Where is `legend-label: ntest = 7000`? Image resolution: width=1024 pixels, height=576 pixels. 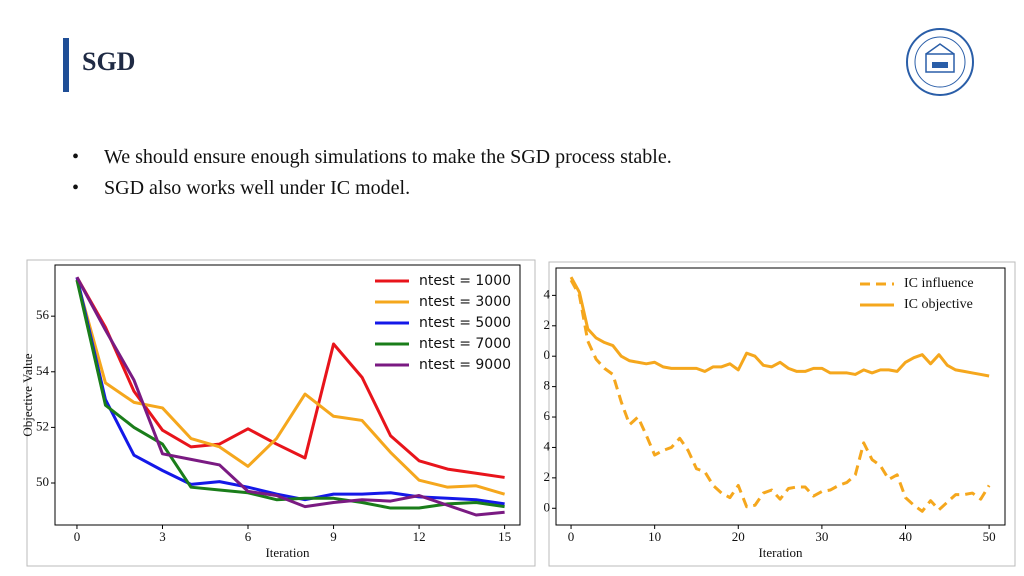
legend-label: ntest = 7000 is located at coordinates (465, 344).